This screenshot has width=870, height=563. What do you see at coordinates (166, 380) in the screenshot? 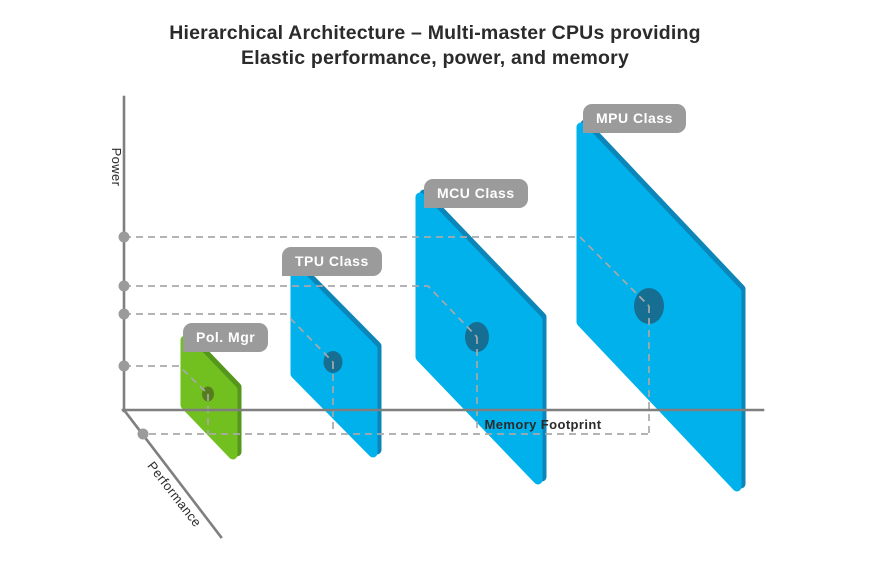
I see `power-guide-pol-mgr` at bounding box center [166, 380].